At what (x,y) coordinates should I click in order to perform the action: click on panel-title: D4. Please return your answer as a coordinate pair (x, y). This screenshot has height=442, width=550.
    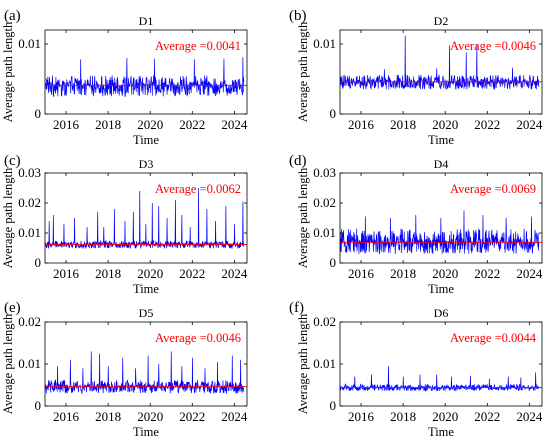
    Looking at the image, I should click on (441, 164).